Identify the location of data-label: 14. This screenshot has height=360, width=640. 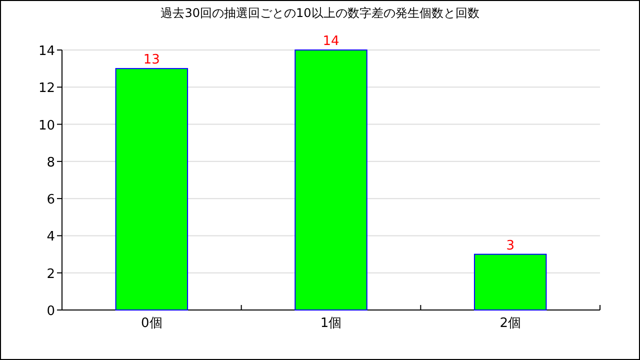
(331, 41).